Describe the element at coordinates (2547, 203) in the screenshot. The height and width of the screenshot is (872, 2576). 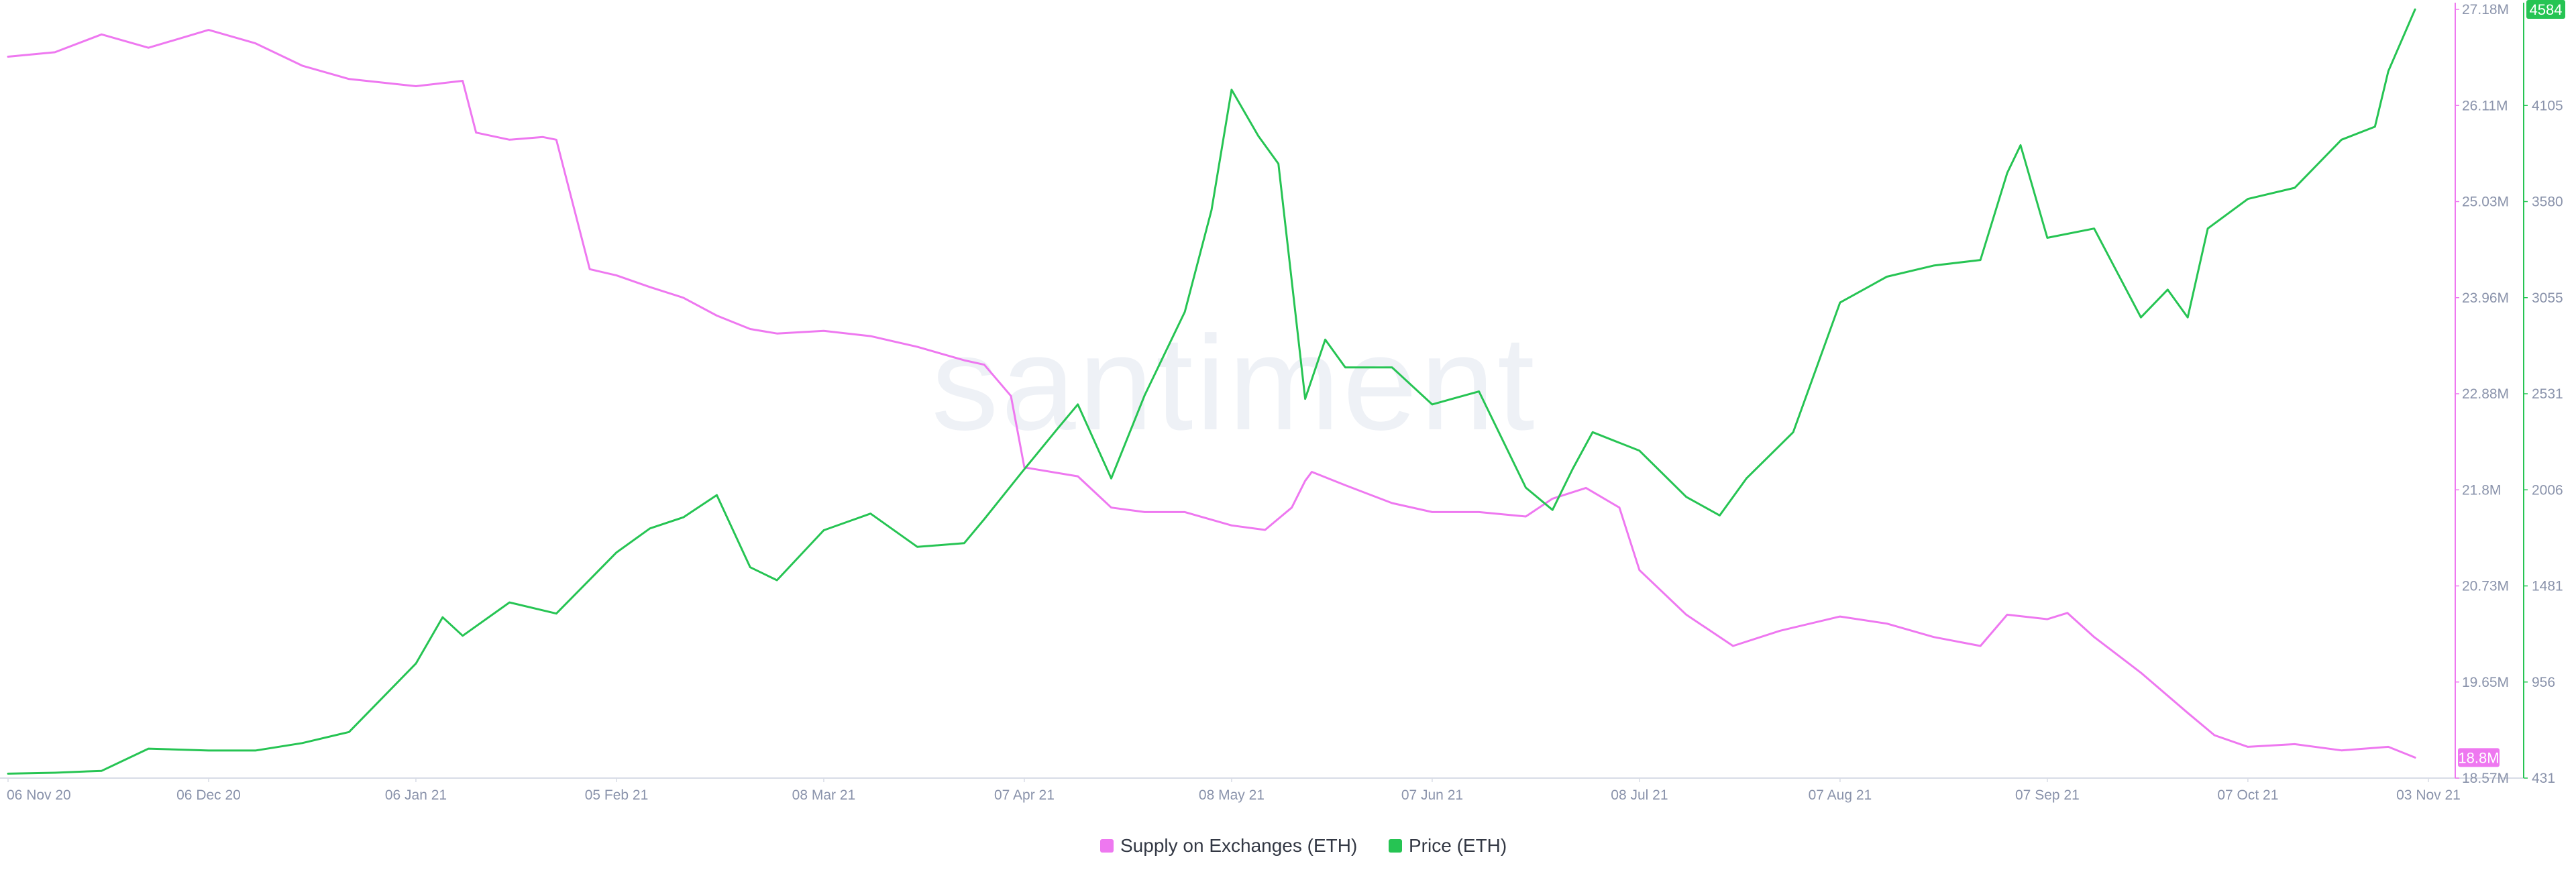
I see `y-axis-price-tick-label: 3580` at that location.